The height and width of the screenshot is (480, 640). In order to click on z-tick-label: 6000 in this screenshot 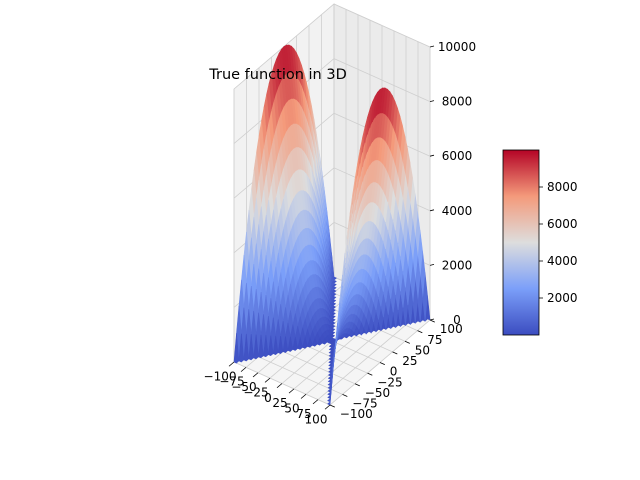, I will do `click(457, 156)`.